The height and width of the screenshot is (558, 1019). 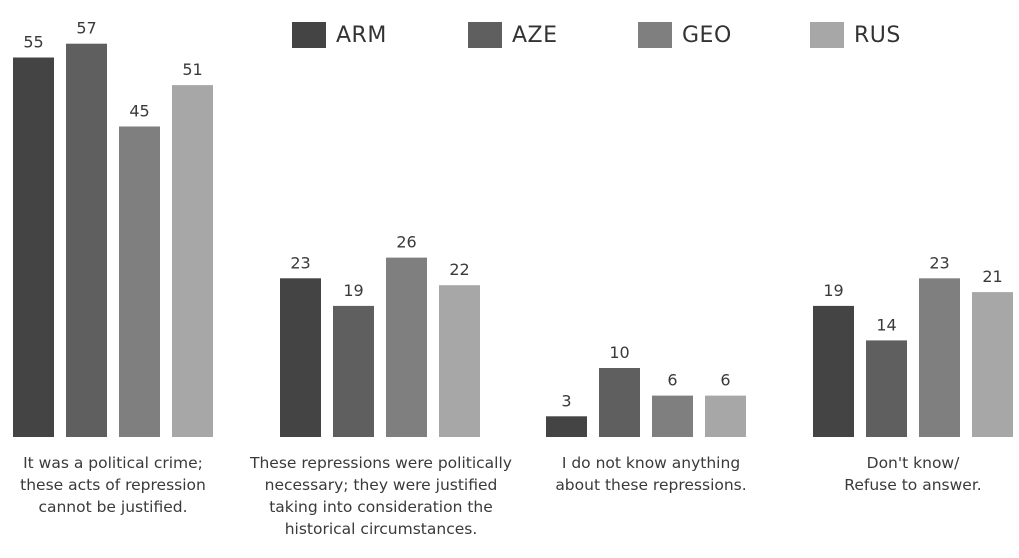 What do you see at coordinates (33, 42) in the screenshot?
I see `value-label-arm-0: 55` at bounding box center [33, 42].